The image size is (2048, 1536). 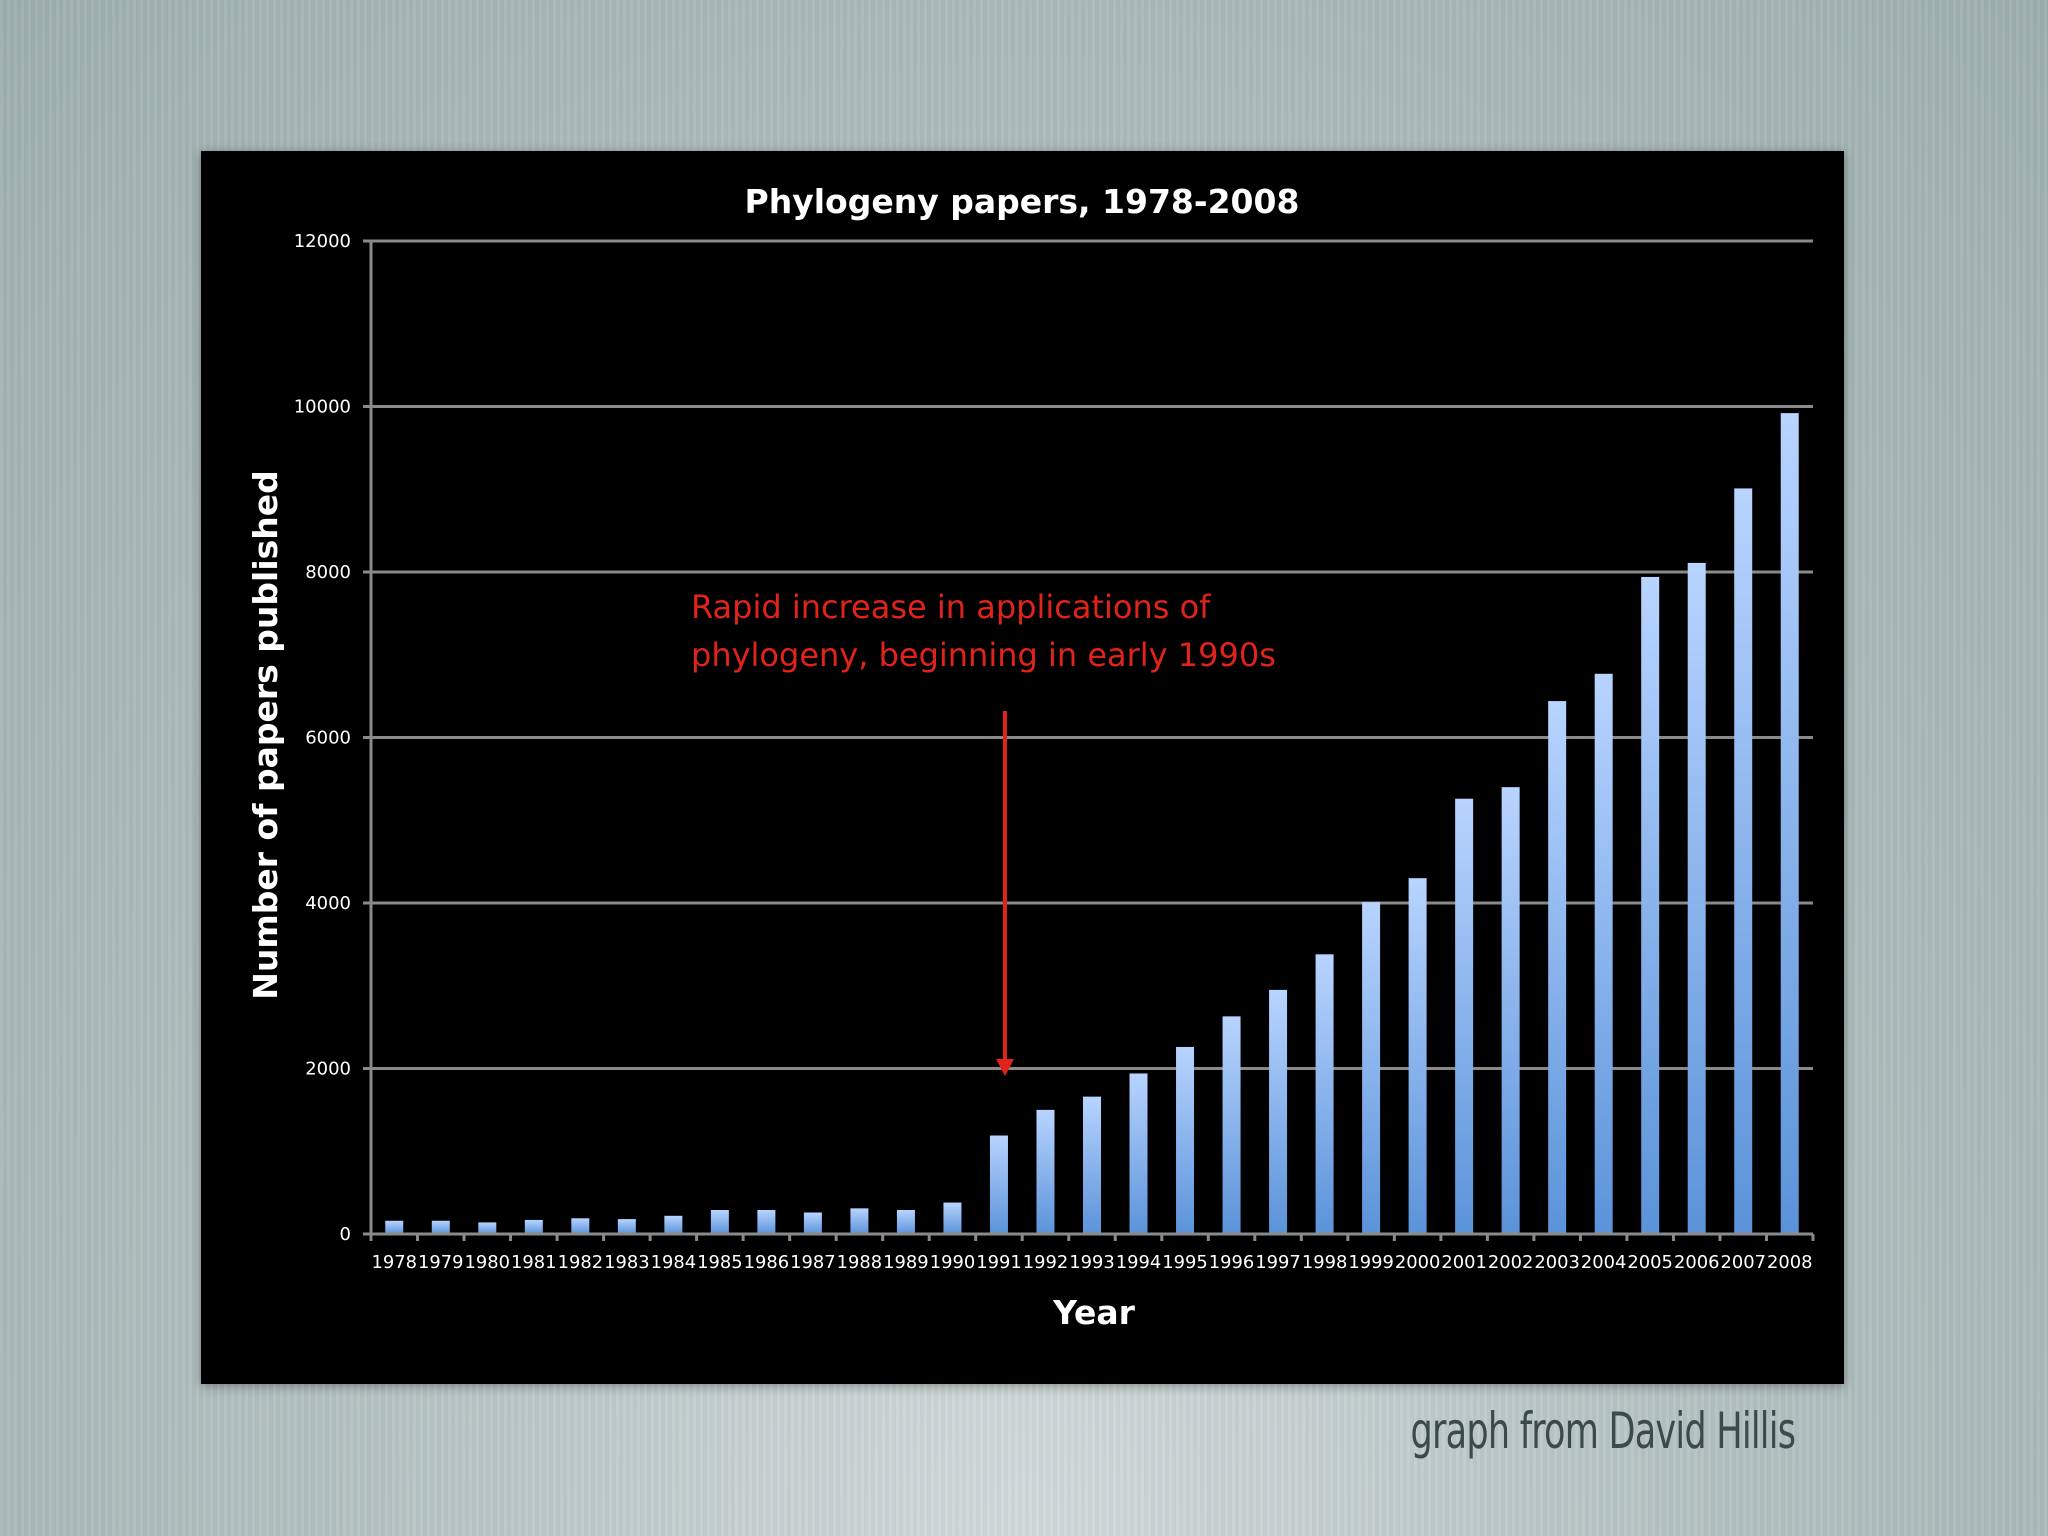 What do you see at coordinates (1278, 1111) in the screenshot?
I see `bar-1997` at bounding box center [1278, 1111].